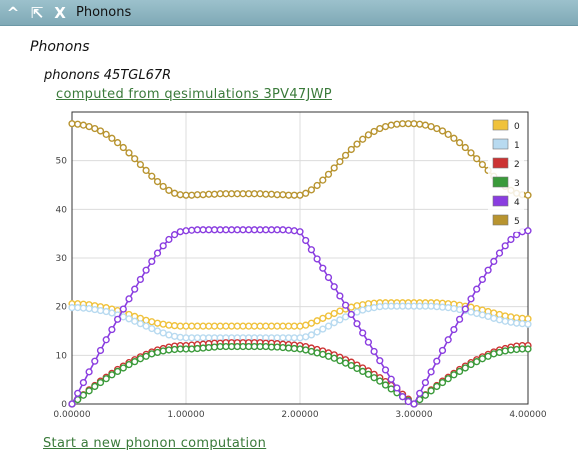 This screenshot has width=578, height=474. Describe the element at coordinates (517, 203) in the screenshot. I see `legend-label-4: 4` at that location.